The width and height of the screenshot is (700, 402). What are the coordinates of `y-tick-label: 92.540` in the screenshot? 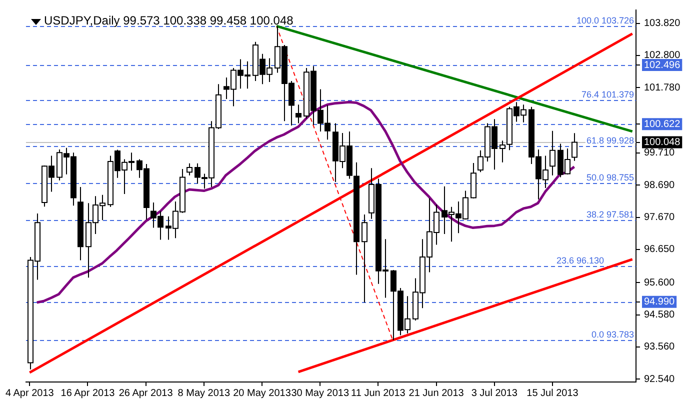 It's located at (660, 379).